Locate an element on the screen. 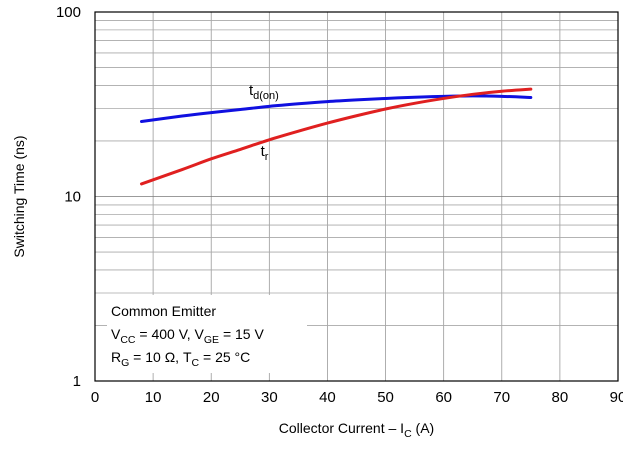 This screenshot has height=449, width=623. series-lines is located at coordinates (336, 136).